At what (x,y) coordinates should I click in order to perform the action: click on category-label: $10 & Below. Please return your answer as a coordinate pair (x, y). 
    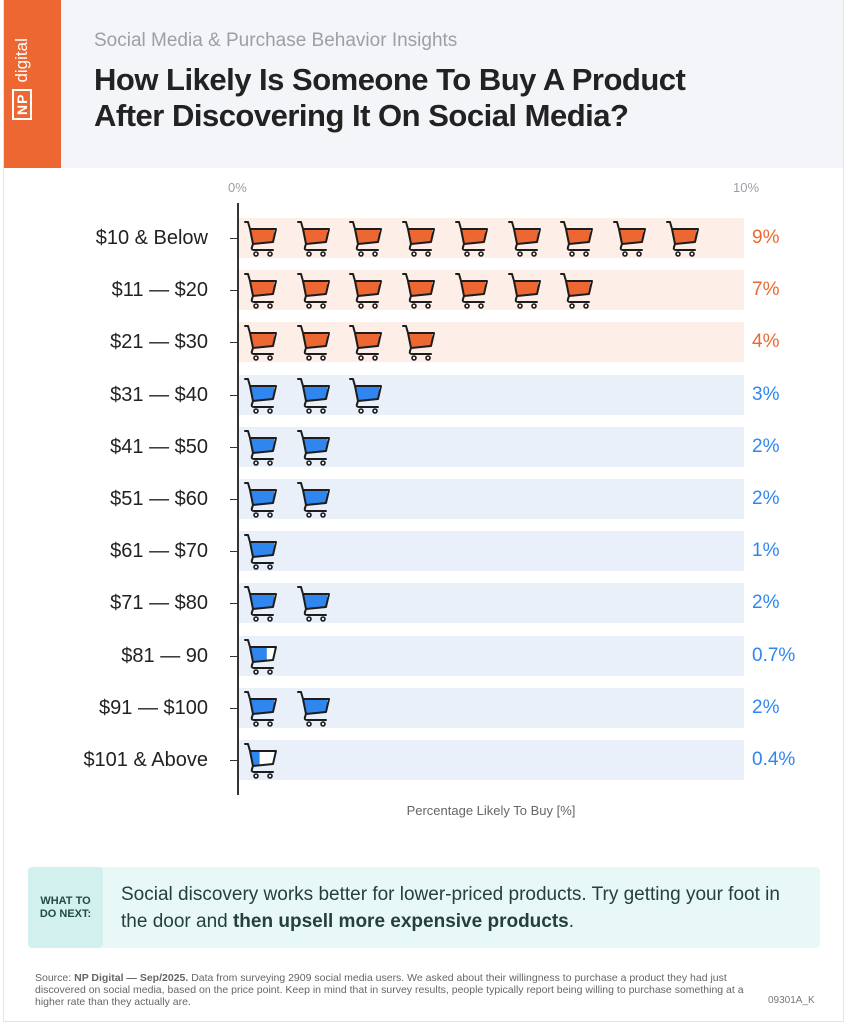
    Looking at the image, I should click on (151, 238).